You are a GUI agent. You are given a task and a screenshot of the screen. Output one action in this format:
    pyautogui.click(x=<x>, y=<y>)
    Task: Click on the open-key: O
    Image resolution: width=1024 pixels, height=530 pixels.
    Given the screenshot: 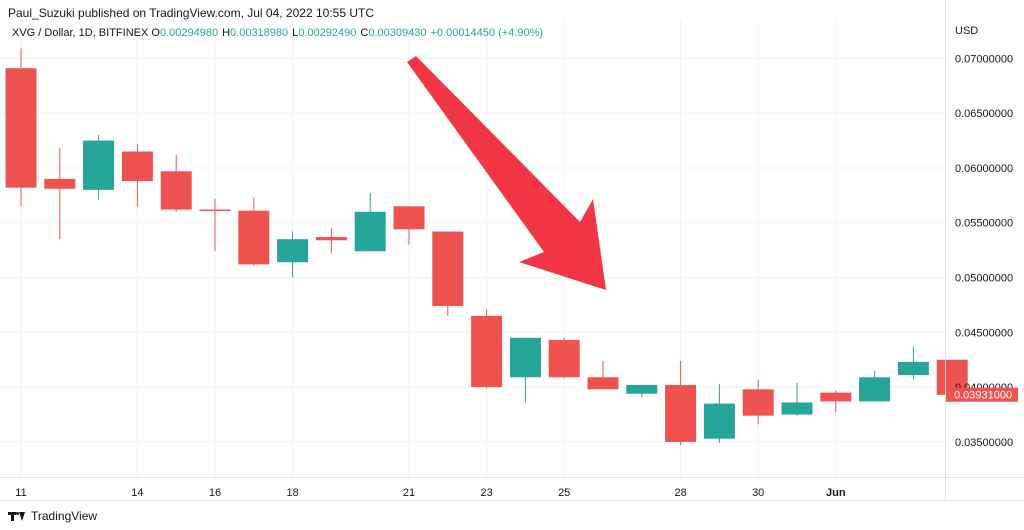 What is the action you would take?
    pyautogui.click(x=155, y=33)
    